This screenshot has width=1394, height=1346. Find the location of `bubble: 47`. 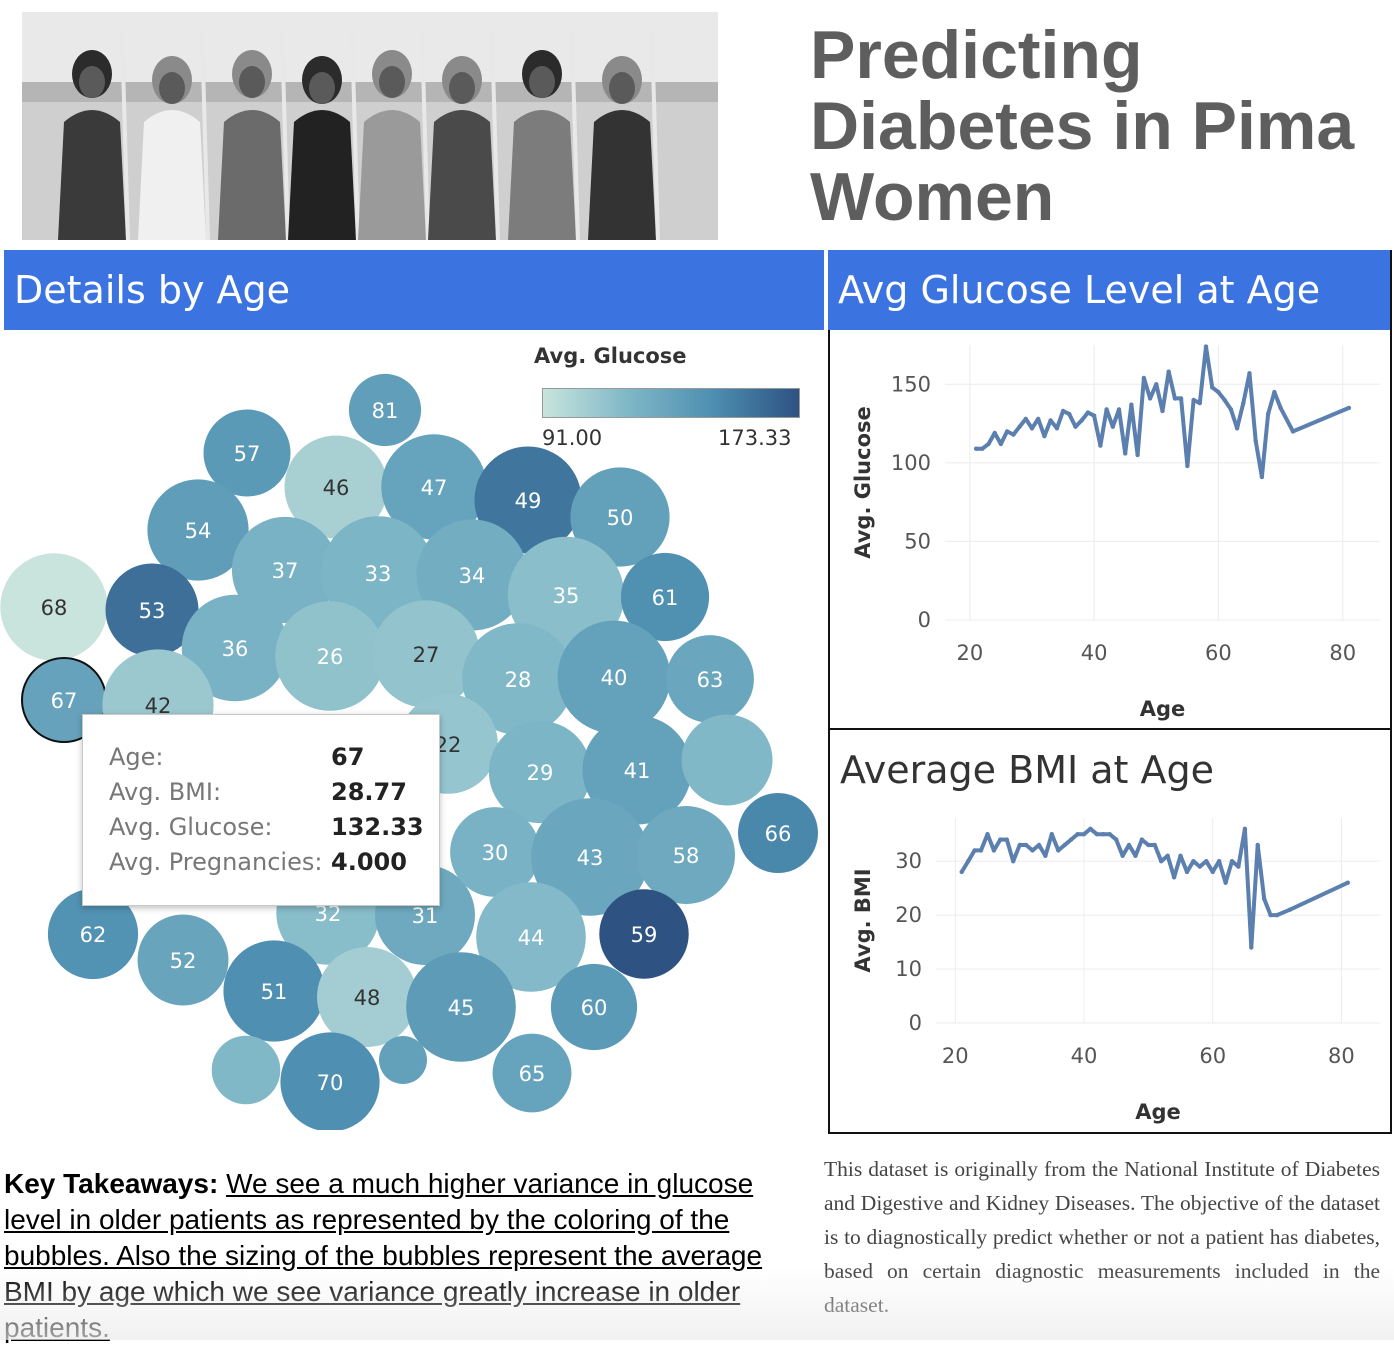

bubble: 47 is located at coordinates (434, 487).